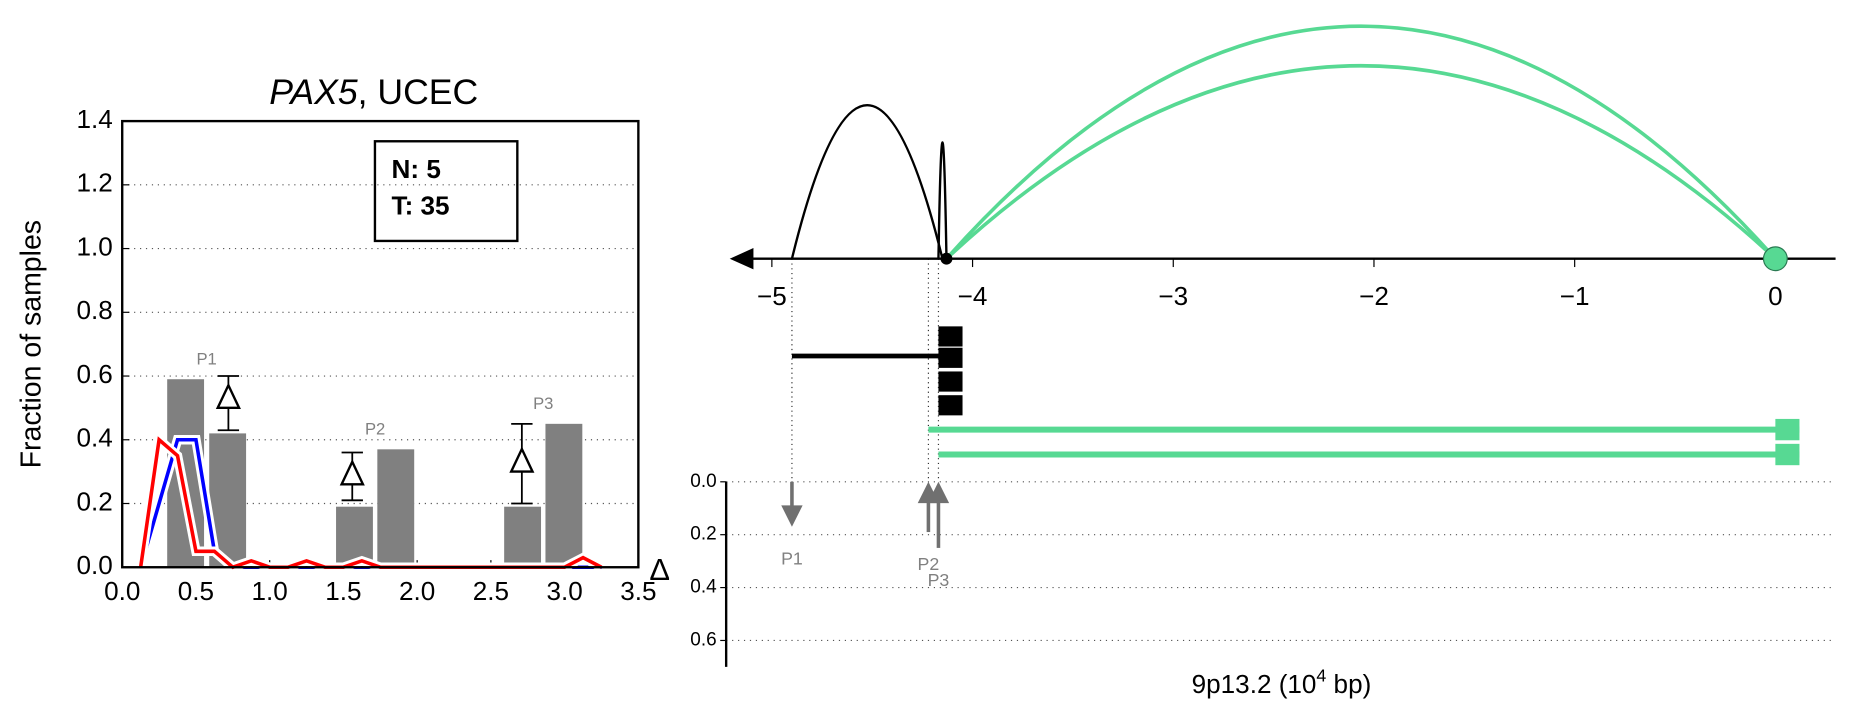 The height and width of the screenshot is (718, 1851). Describe the element at coordinates (94, 119) in the screenshot. I see `y-tick-label: 1.4` at that location.